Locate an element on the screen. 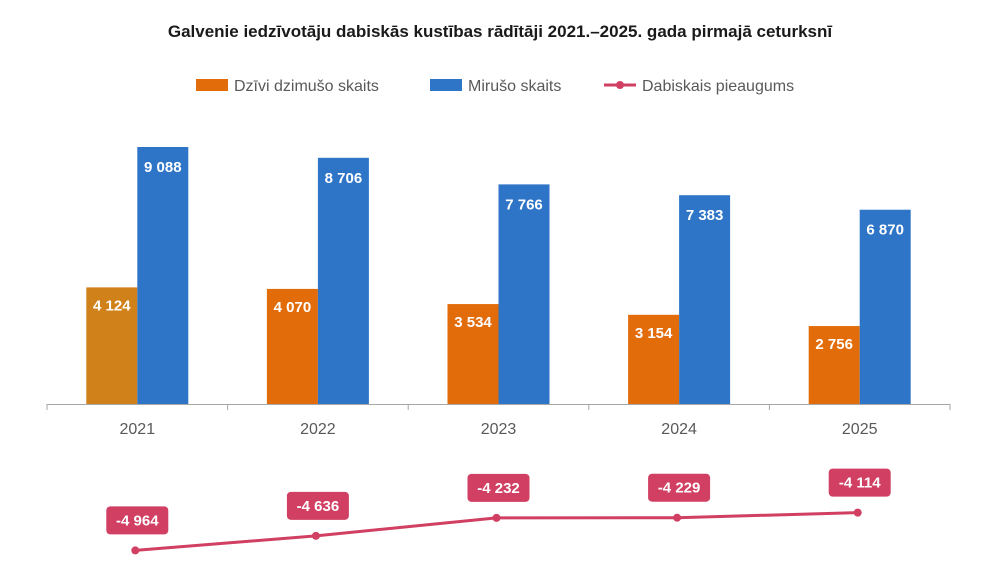 The image size is (1000, 575). legend-growth: Dabiskais pieaugums is located at coordinates (699, 86).